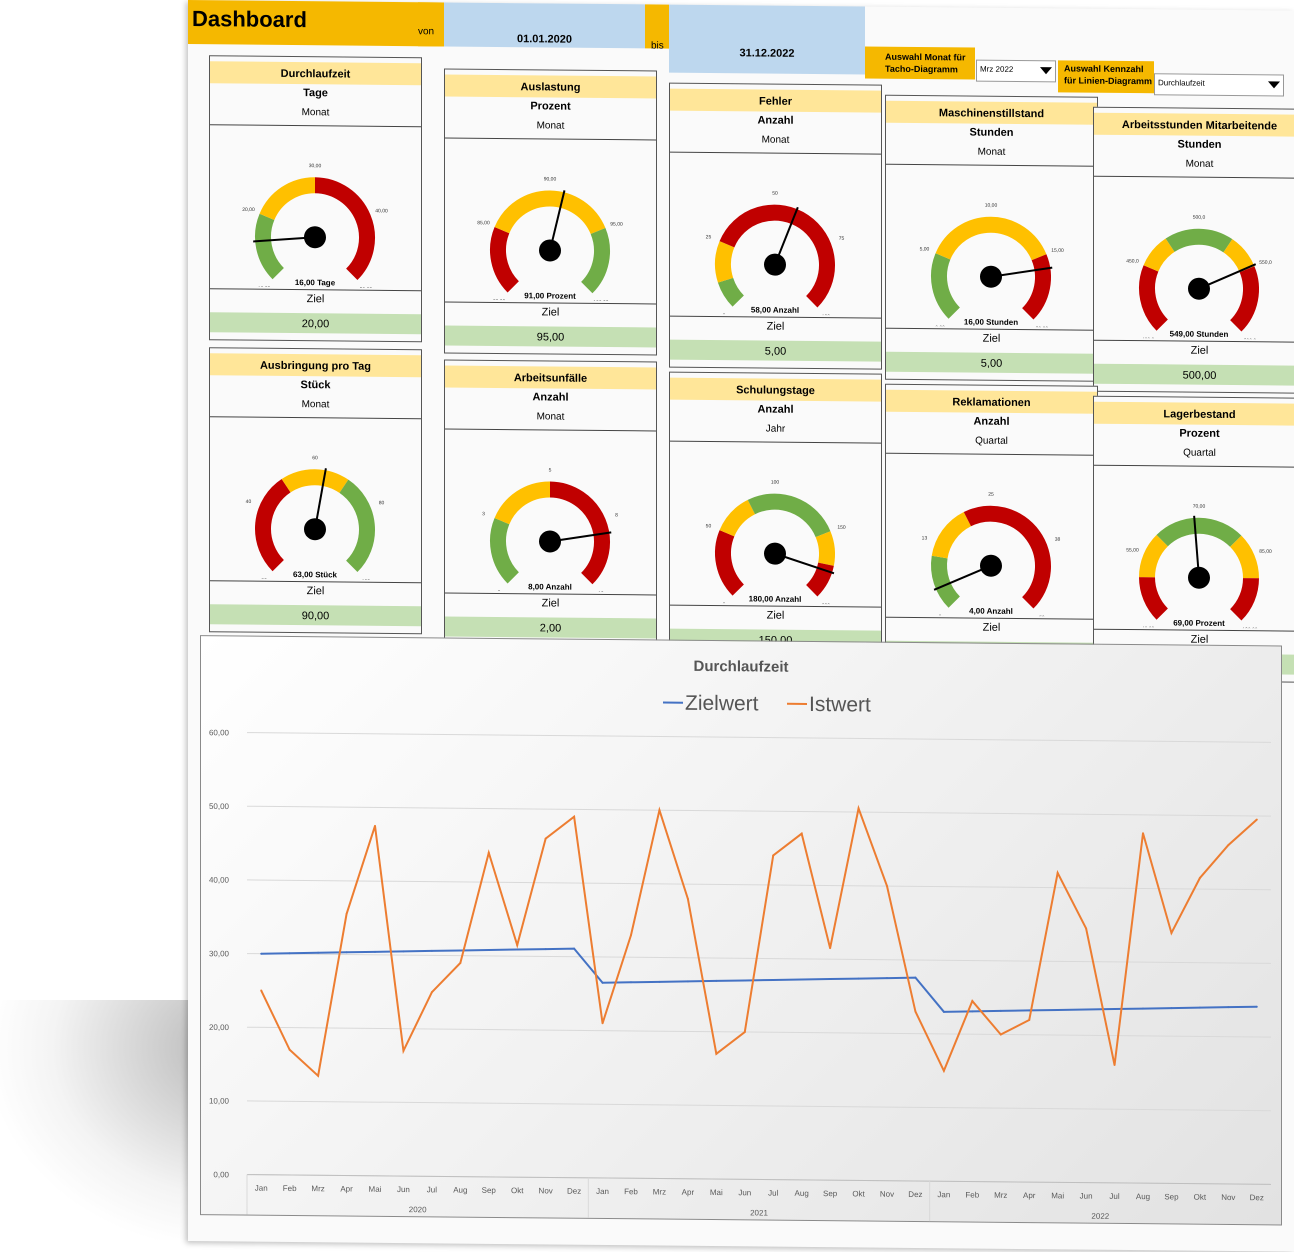 This screenshot has width=1294, height=1252. What do you see at coordinates (775, 327) in the screenshot?
I see `target-label: Ziel` at bounding box center [775, 327].